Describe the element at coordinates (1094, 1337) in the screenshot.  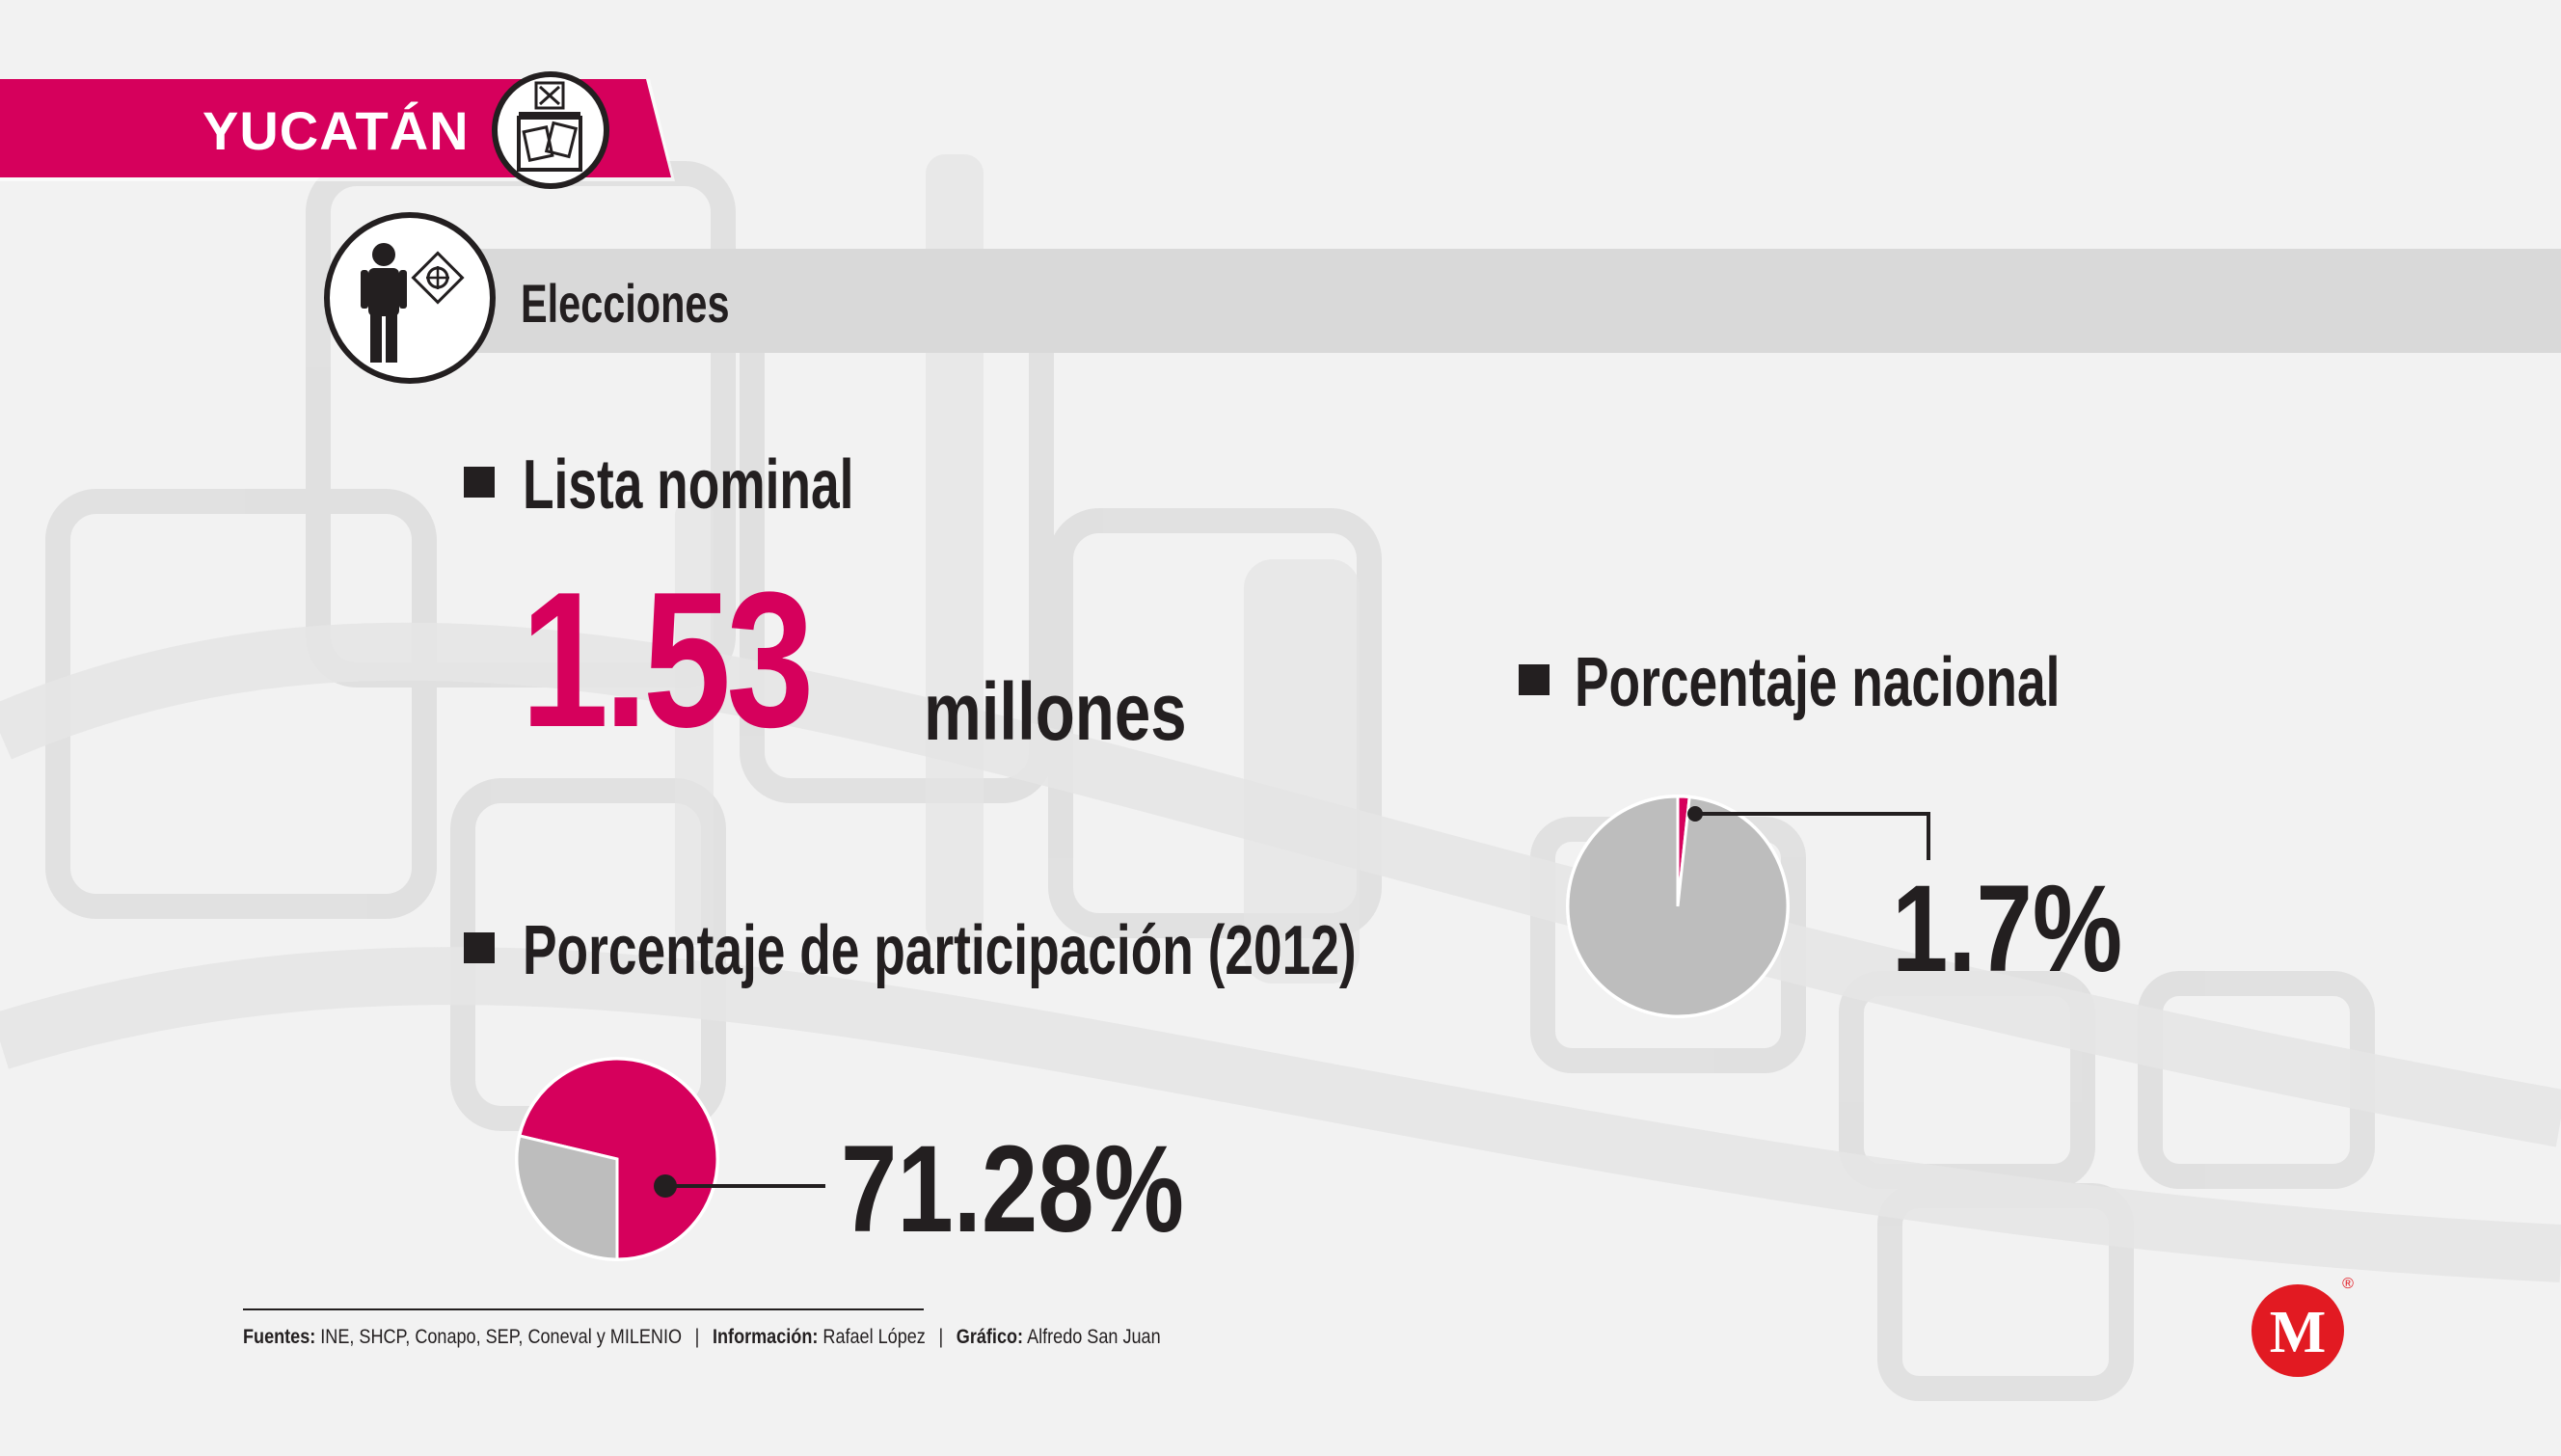
I see `credits-grafico: Alfredo San Juan` at that location.